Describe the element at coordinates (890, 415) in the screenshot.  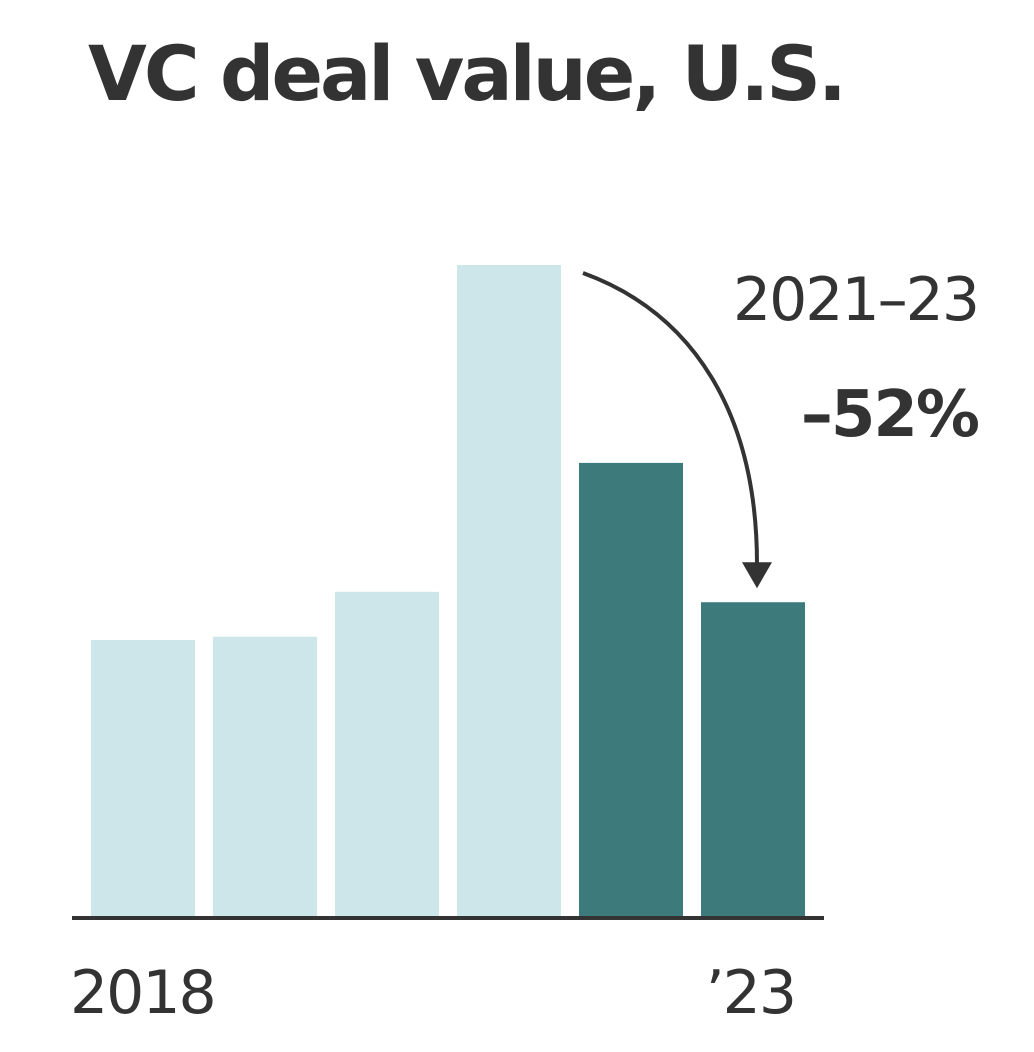
I see `annotation-change-label: –52%` at that location.